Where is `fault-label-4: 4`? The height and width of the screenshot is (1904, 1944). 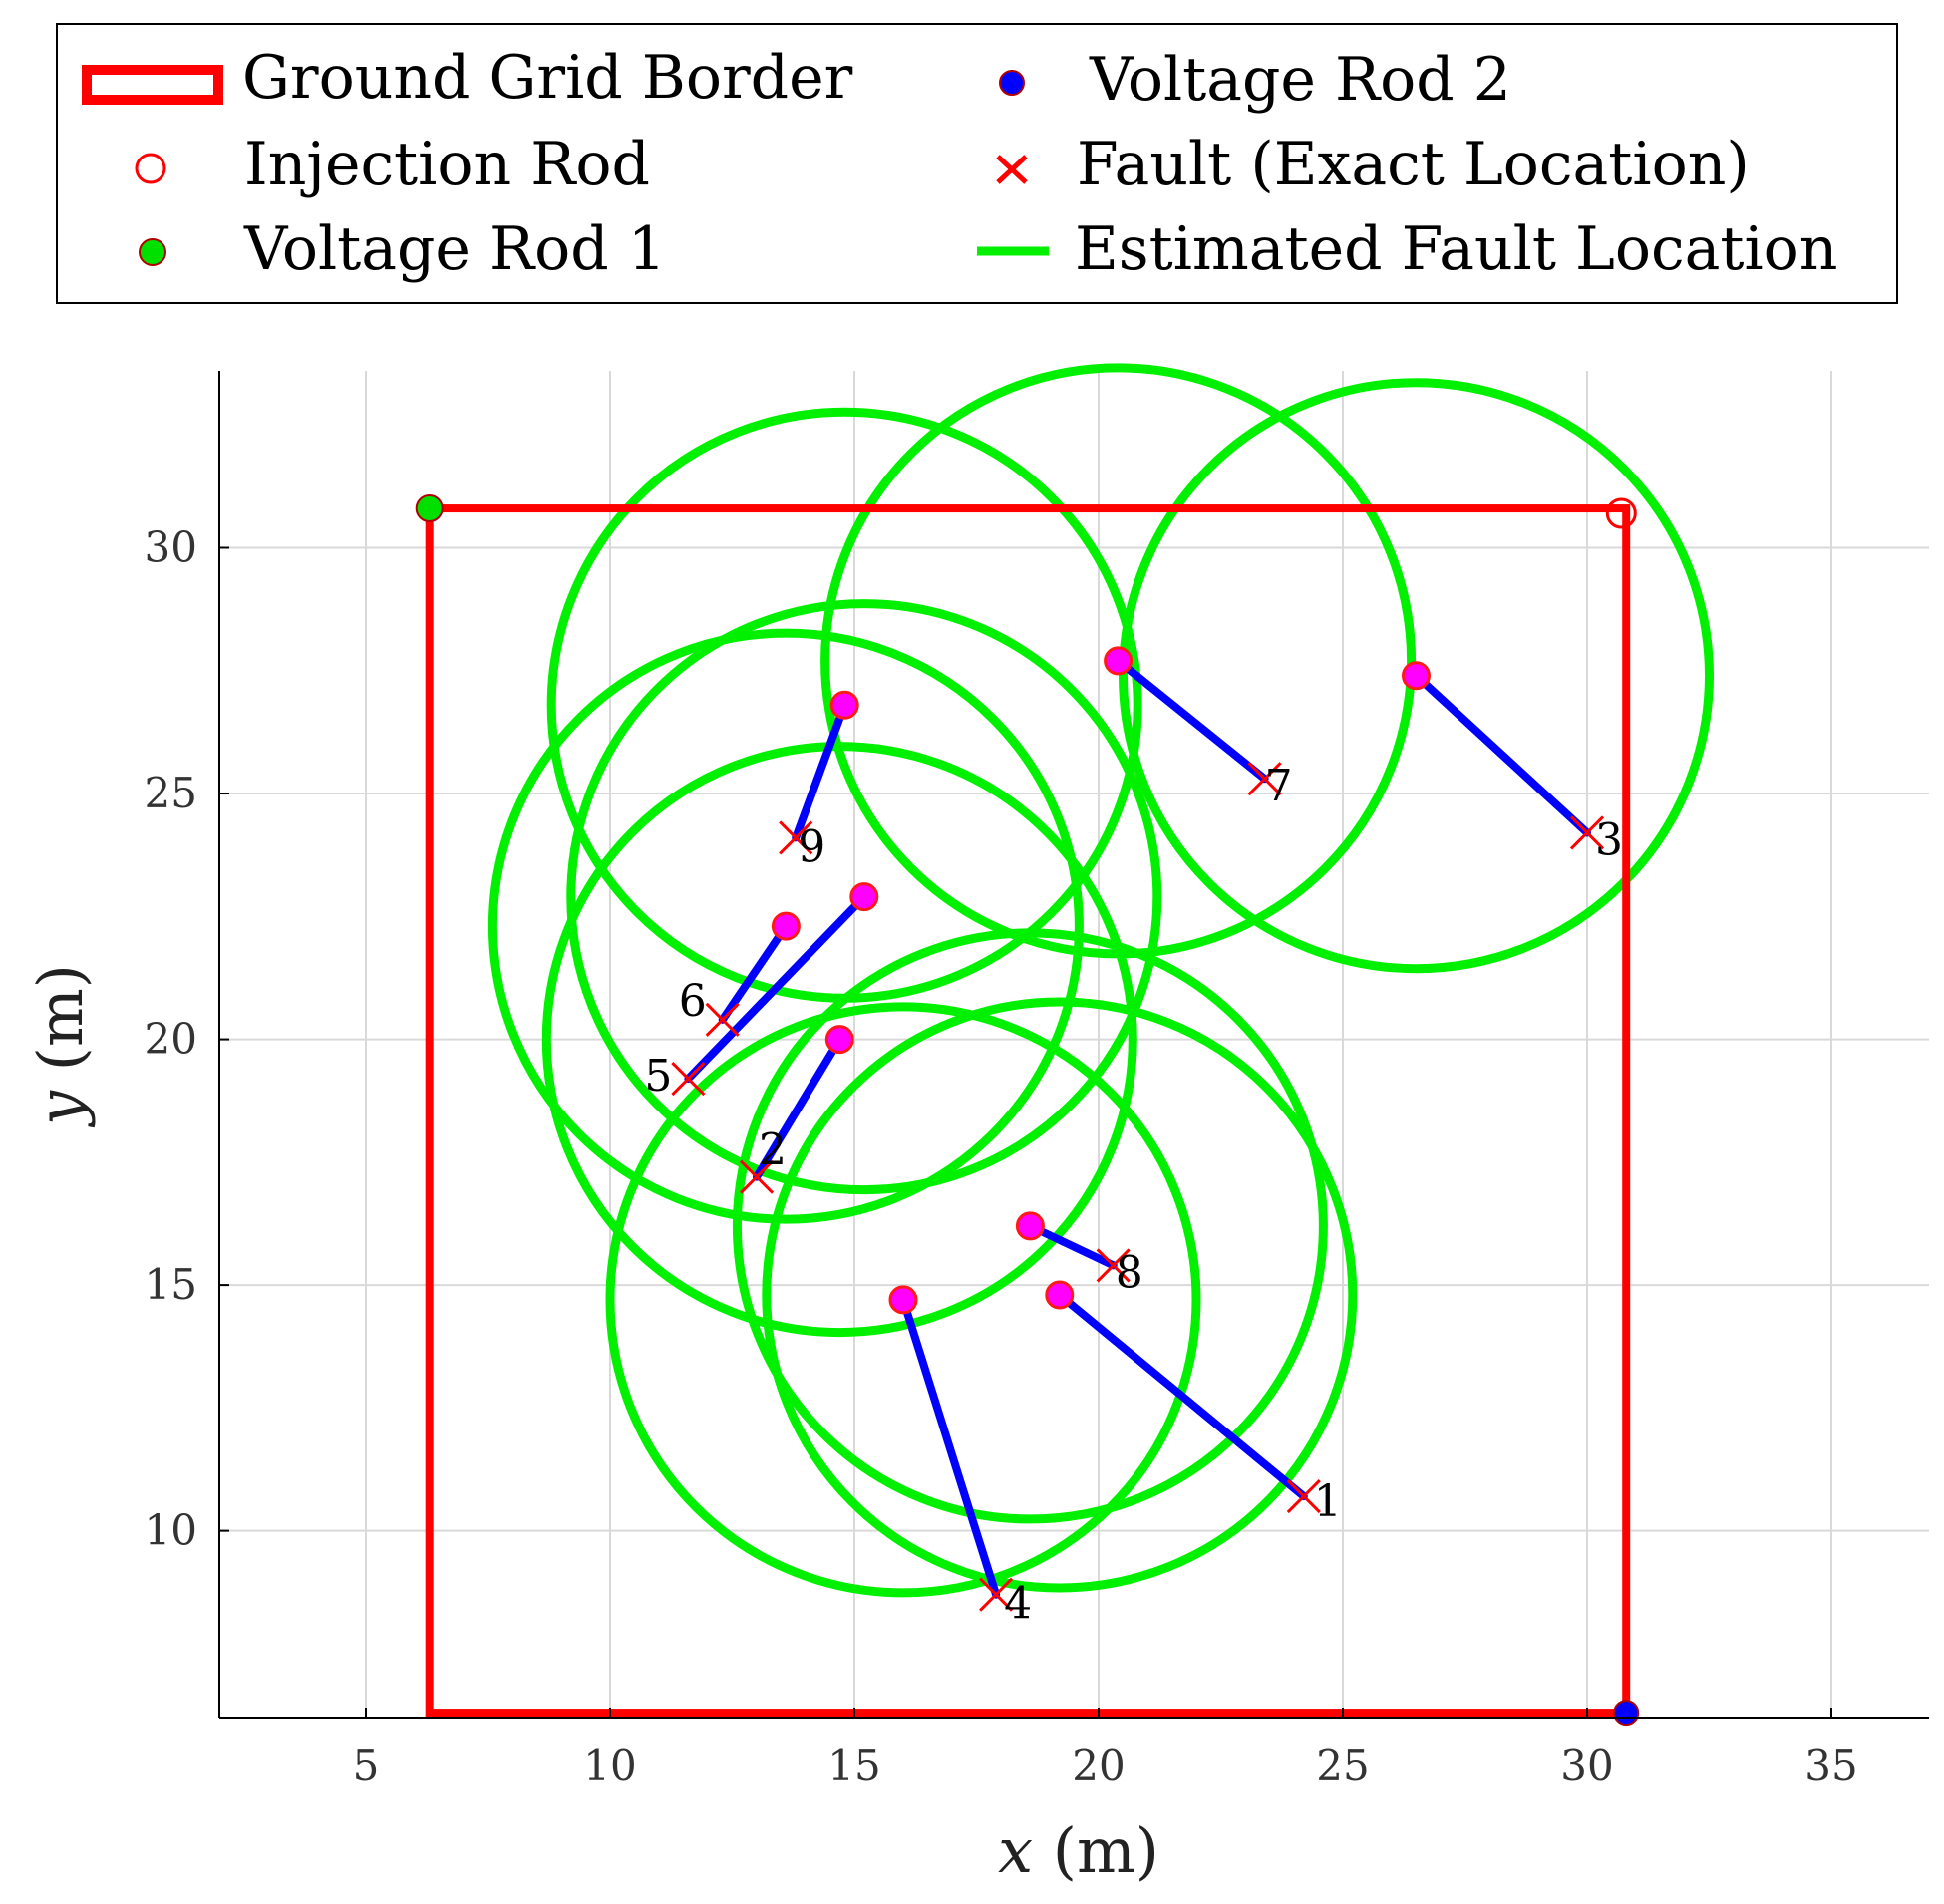
fault-label-4: 4 is located at coordinates (1018, 1604).